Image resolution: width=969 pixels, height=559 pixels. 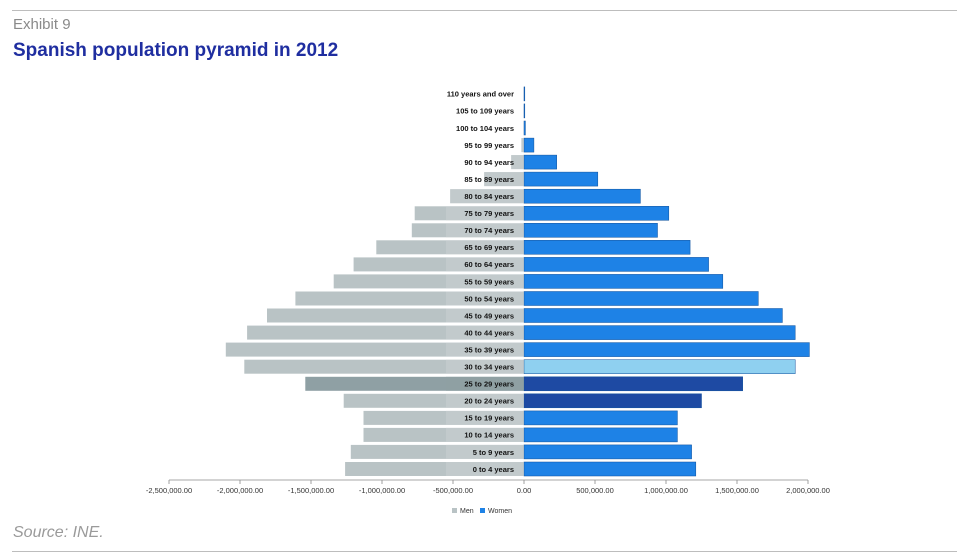 What do you see at coordinates (42, 24) in the screenshot?
I see `exhibit-label: Exhibit 9` at bounding box center [42, 24].